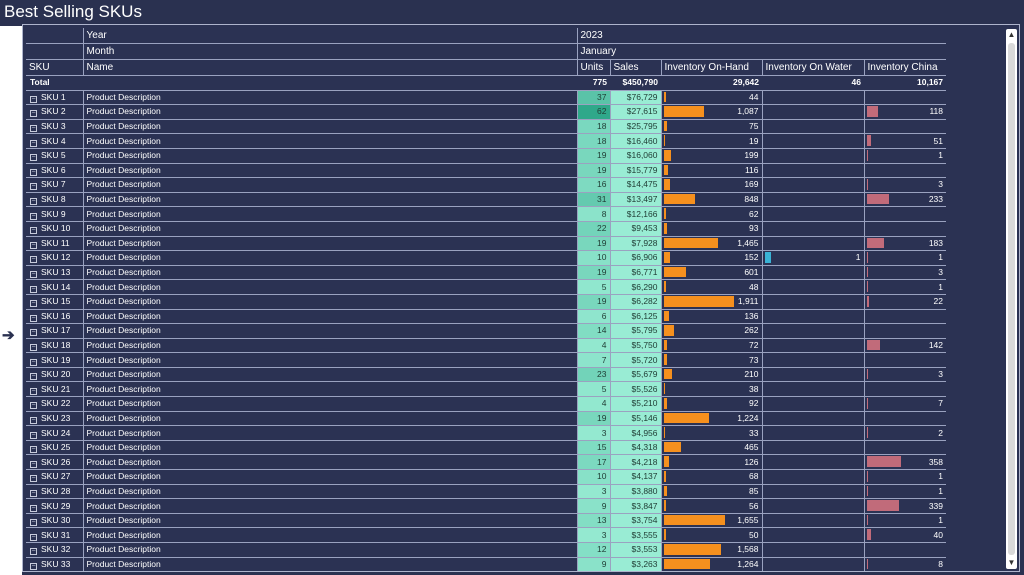 This screenshot has height=575, width=1024. What do you see at coordinates (486, 317) in the screenshot?
I see `table-row: − SKU 16 Product Description 6 $6,125 136` at bounding box center [486, 317].